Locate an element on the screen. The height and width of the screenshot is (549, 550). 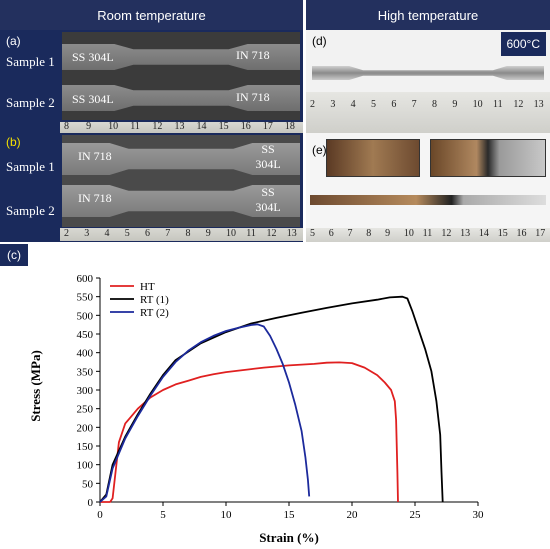
series-line-ht is located at coordinates (249, 432).